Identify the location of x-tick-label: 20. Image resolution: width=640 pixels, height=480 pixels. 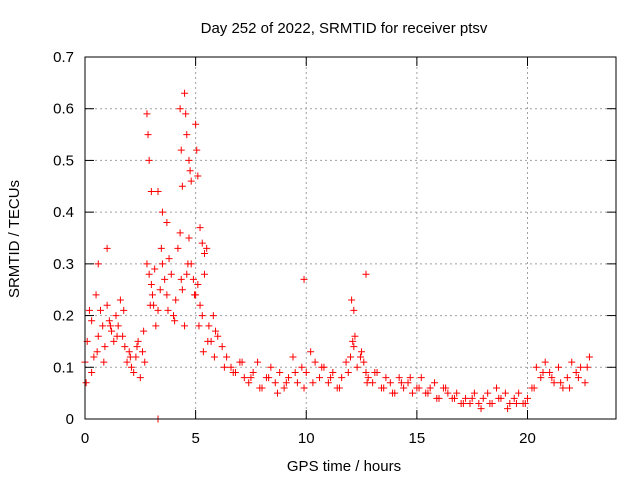
(527, 438).